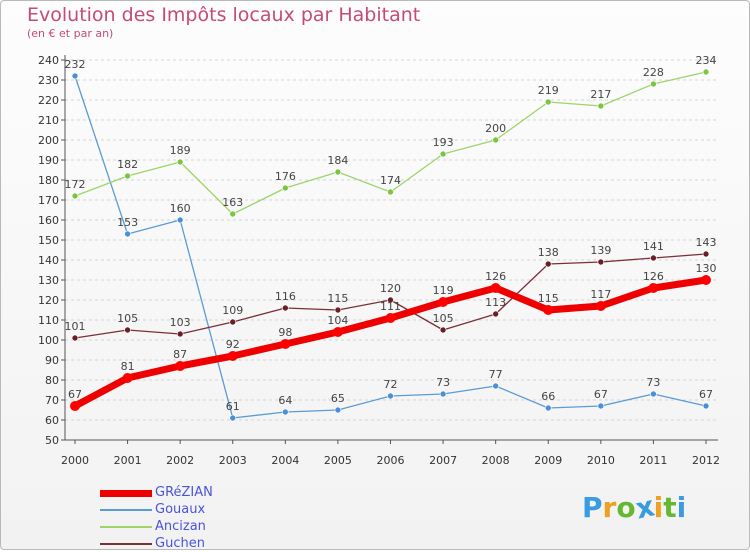 This screenshot has height=552, width=750. Describe the element at coordinates (48, 180) in the screenshot. I see `y-tick-label: 180` at that location.